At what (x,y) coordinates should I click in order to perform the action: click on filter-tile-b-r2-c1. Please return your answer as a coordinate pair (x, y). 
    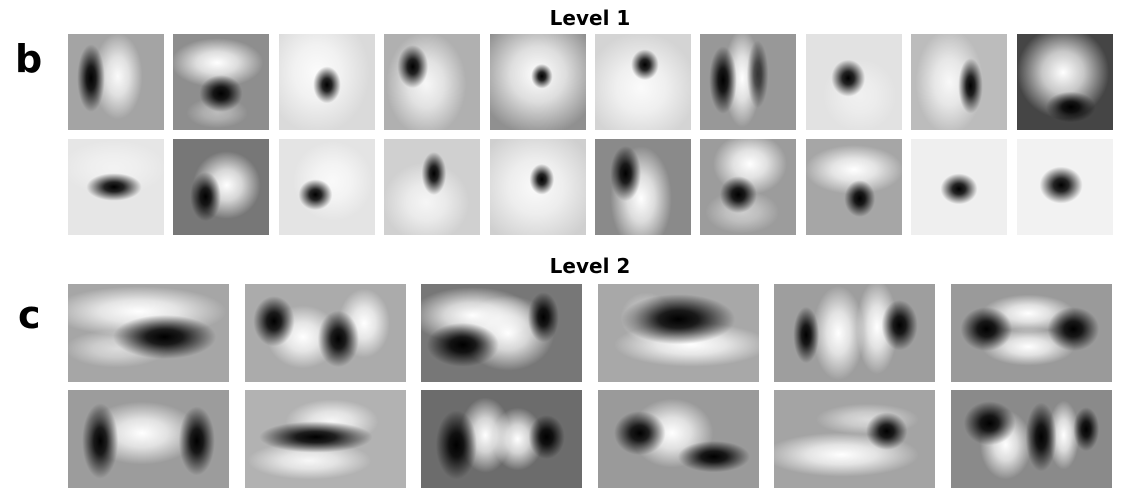
    Looking at the image, I should click on (116, 187).